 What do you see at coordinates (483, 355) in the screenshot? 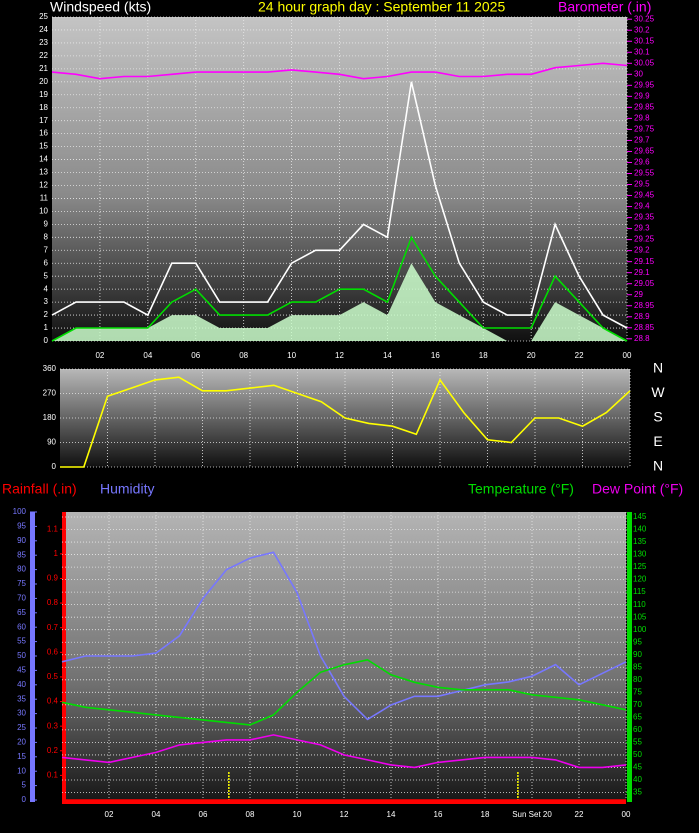
I see `x-tick-label: 18` at bounding box center [483, 355].